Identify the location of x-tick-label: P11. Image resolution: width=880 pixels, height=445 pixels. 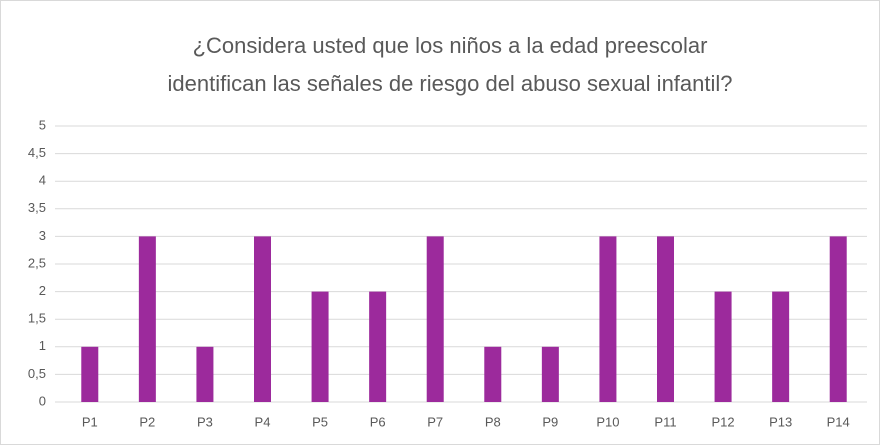
(665, 421).